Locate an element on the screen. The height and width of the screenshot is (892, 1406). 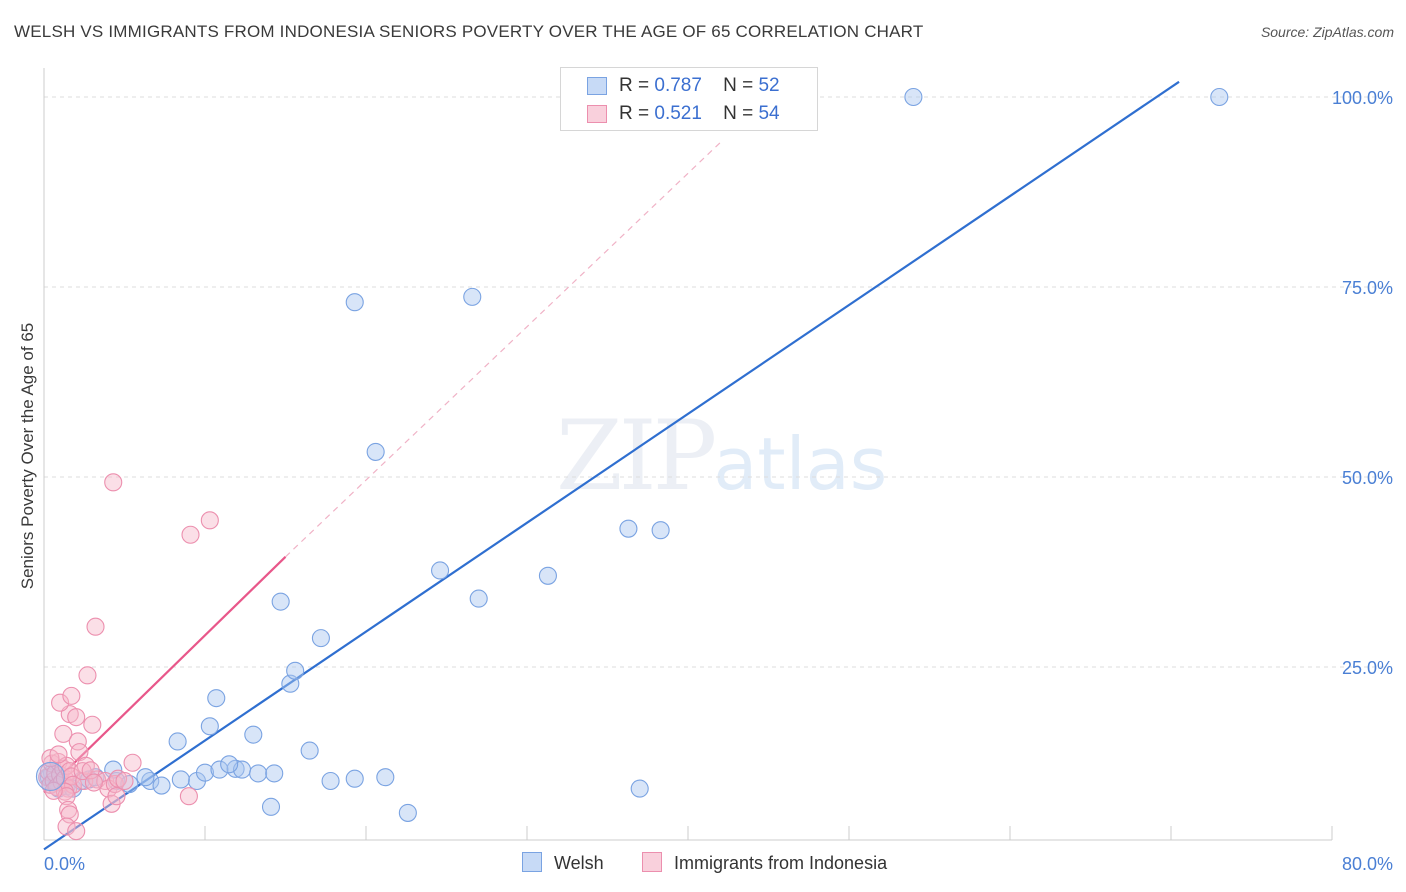
indonesia-trend-line is located at coordinates (165, 675).